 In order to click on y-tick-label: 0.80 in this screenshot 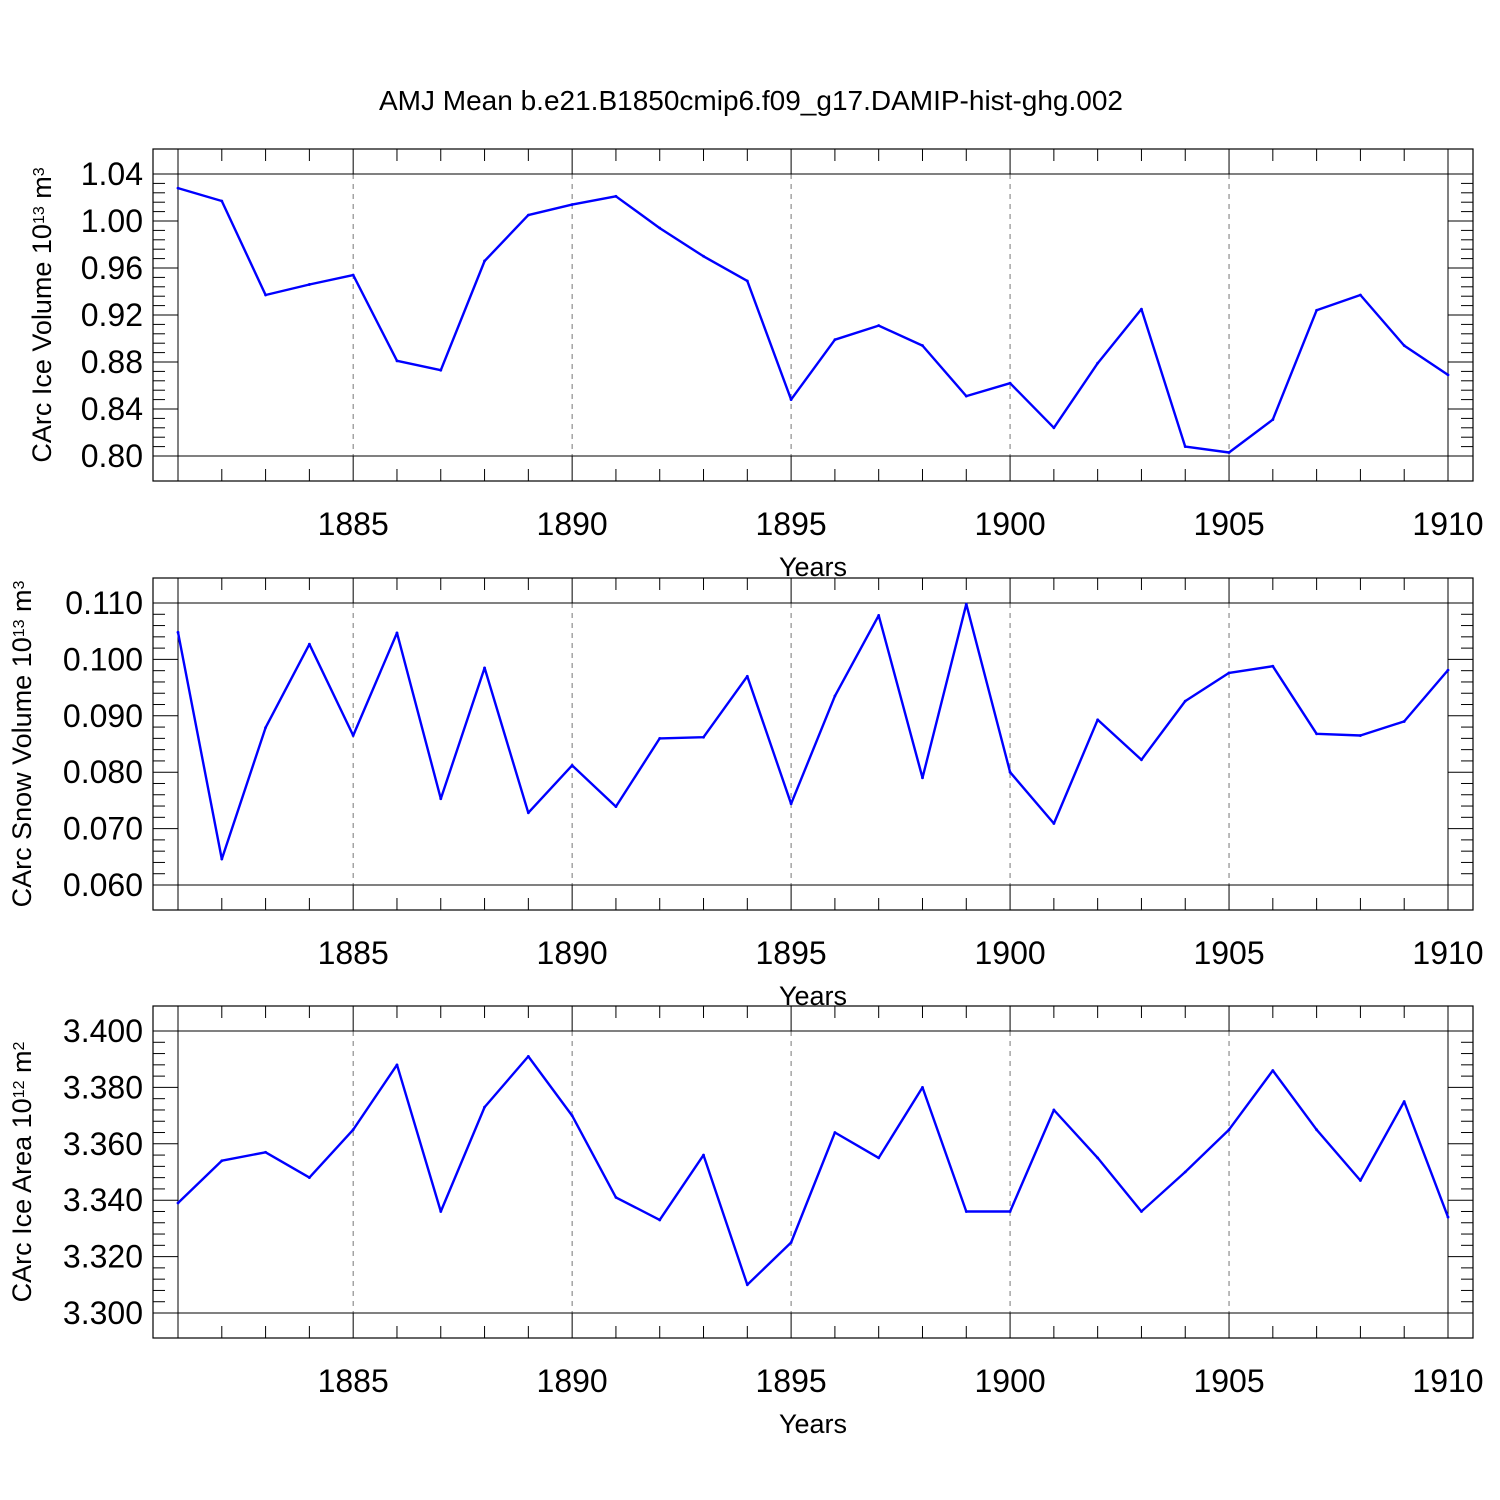, I will do `click(112, 456)`.